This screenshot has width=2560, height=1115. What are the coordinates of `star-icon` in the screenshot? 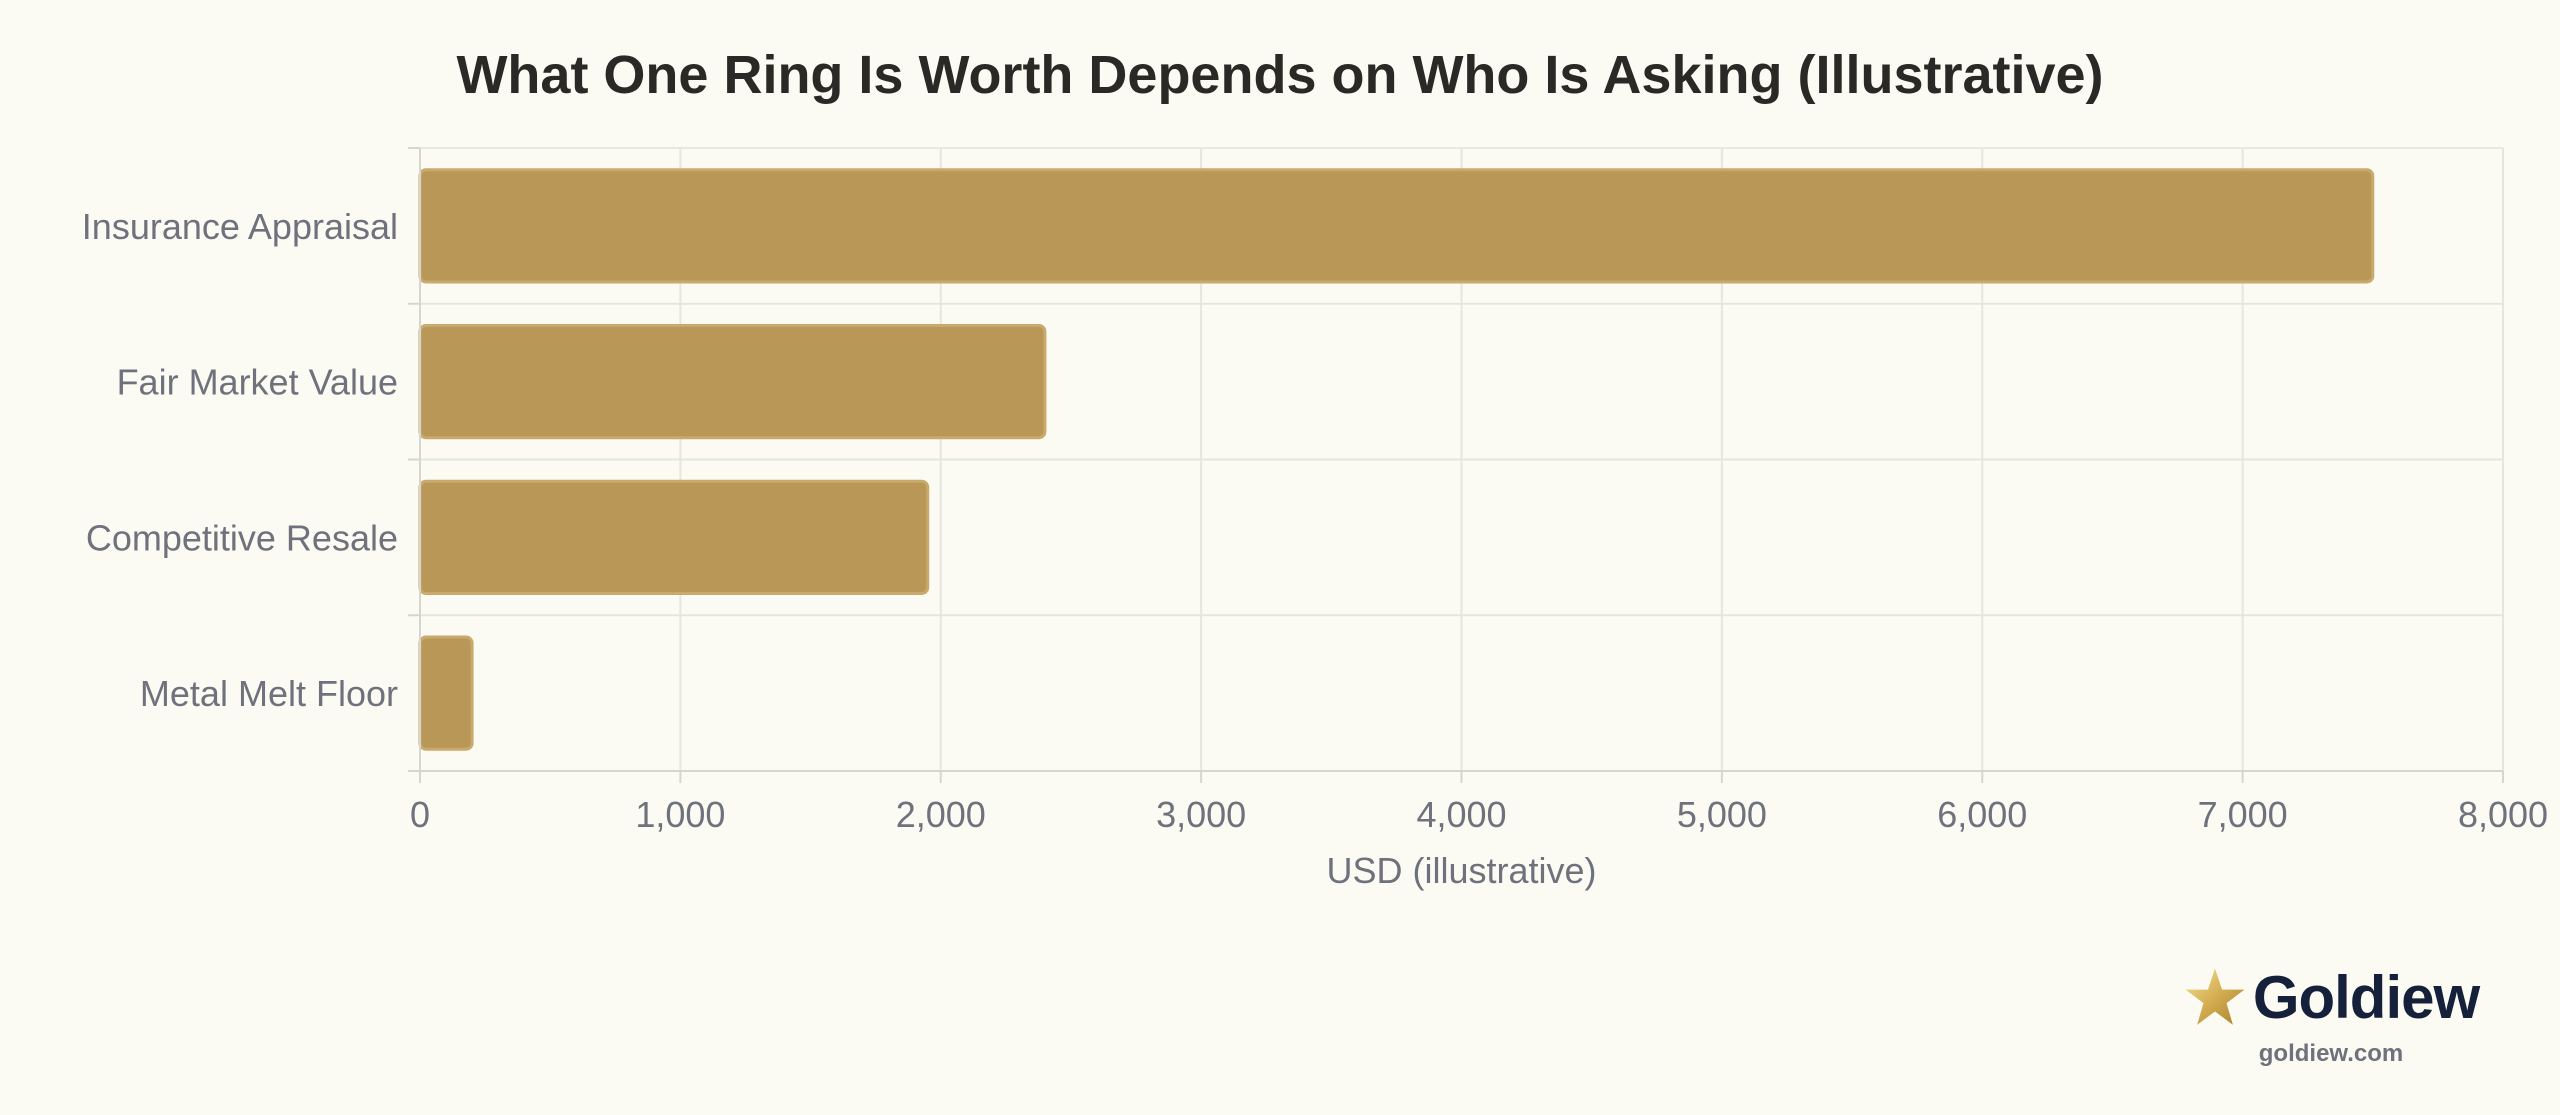 It's located at (2215, 996).